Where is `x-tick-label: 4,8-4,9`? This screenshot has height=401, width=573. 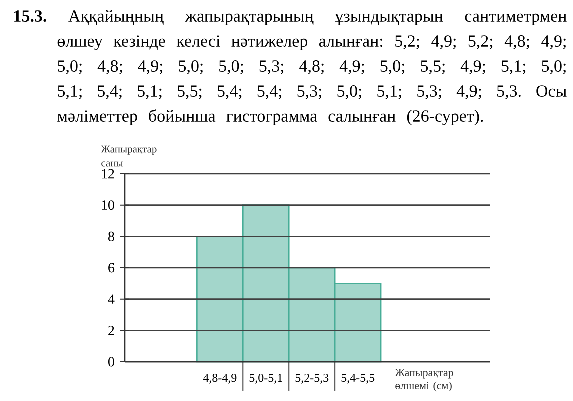
x-tick-label: 4,8-4,9 is located at coordinates (220, 379).